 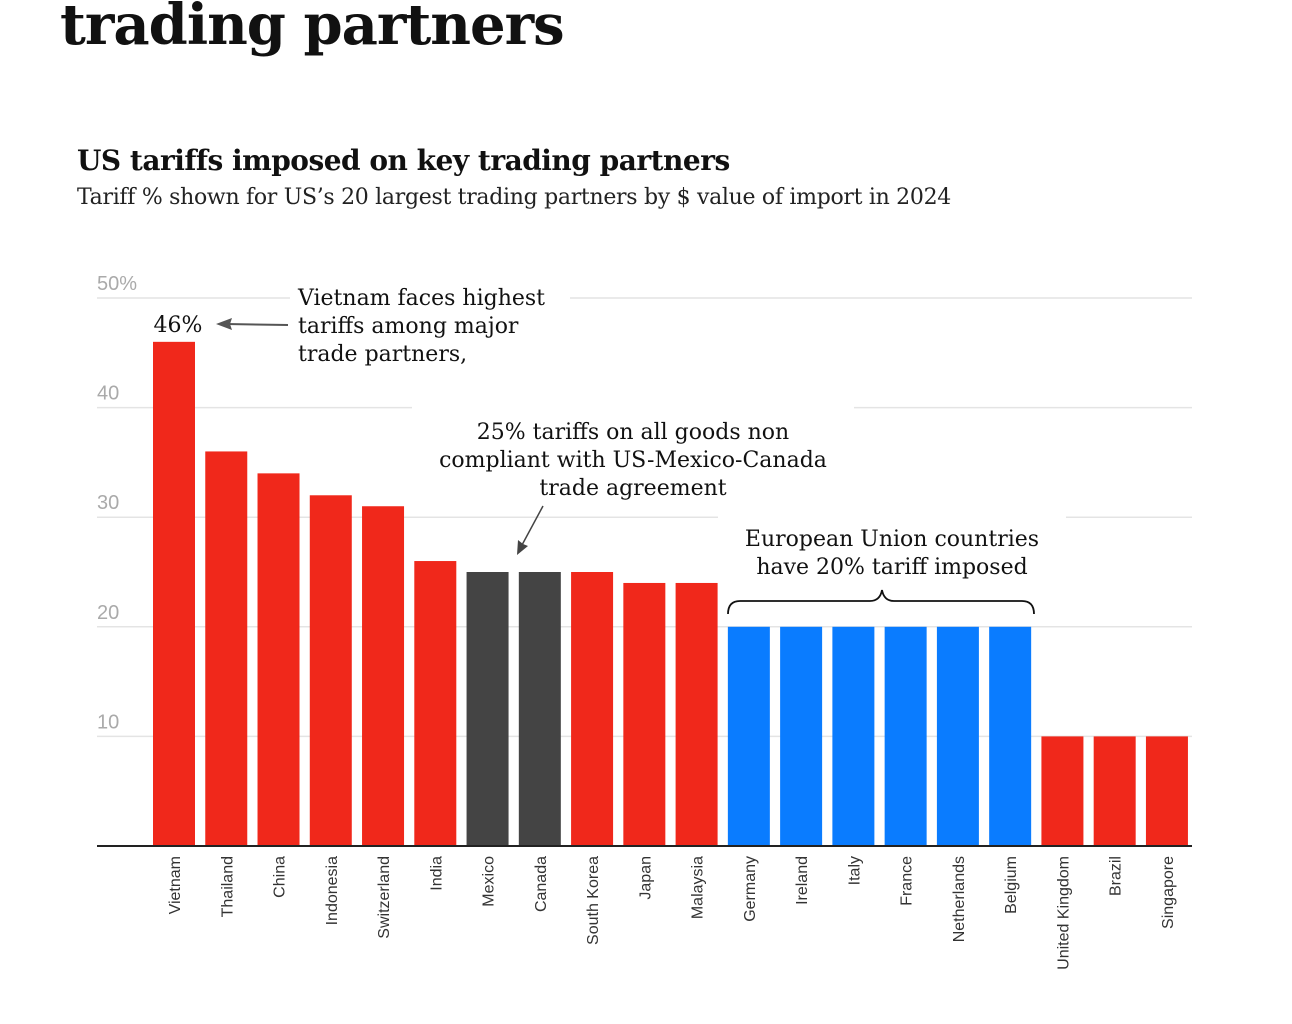 What do you see at coordinates (312, 29) in the screenshot?
I see `article-headline: trading partners` at bounding box center [312, 29].